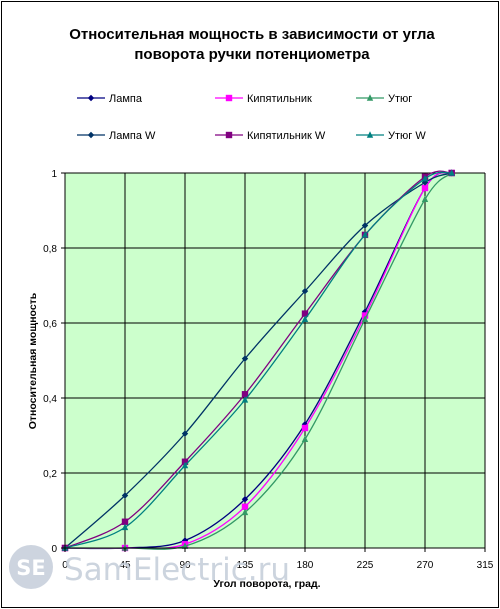 The width and height of the screenshot is (500, 609). I want to click on x-tick-label: 315, so click(485, 565).